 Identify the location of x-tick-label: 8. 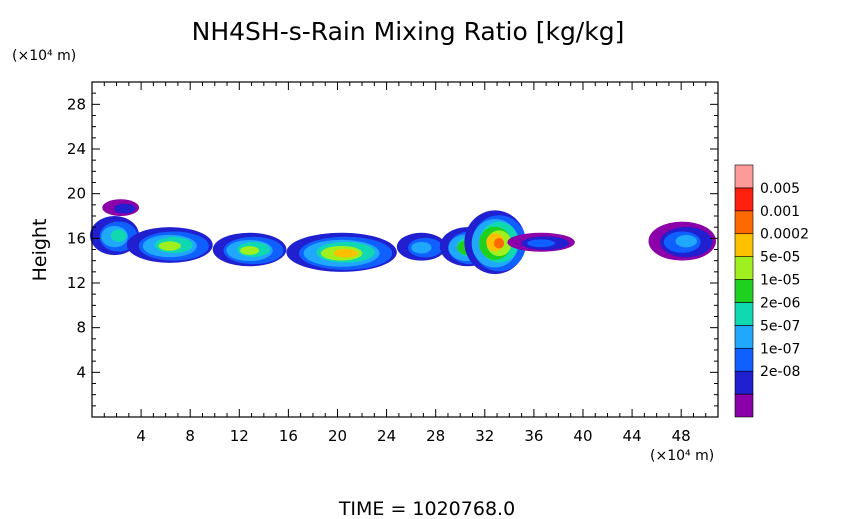
(190, 436).